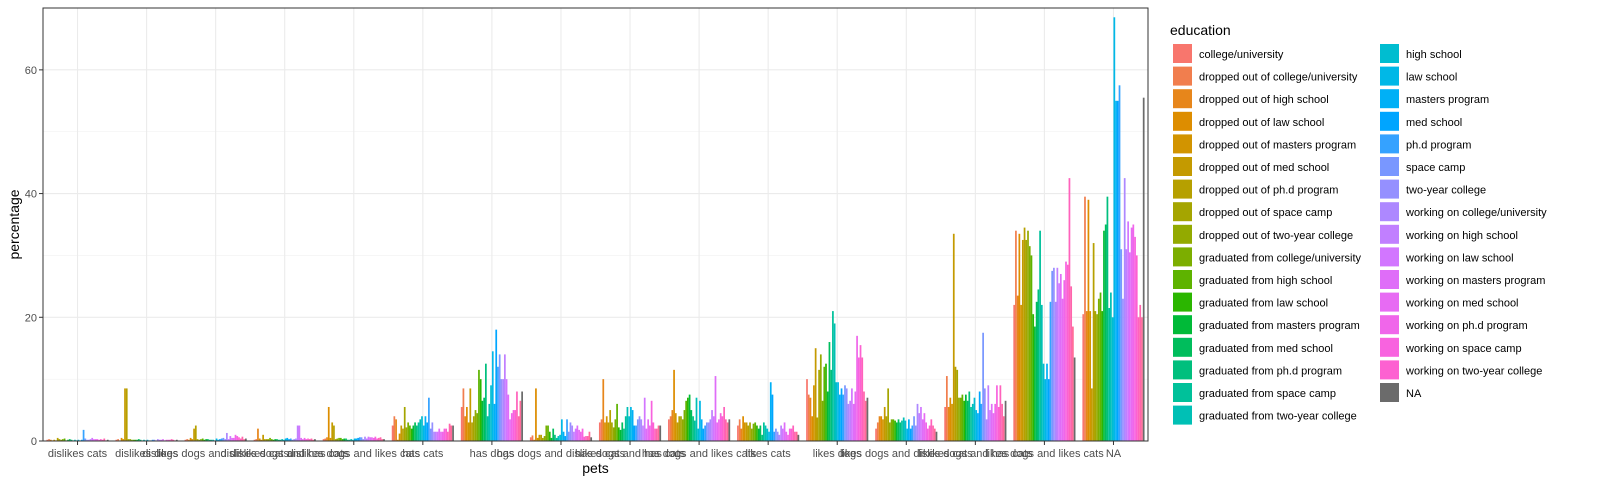 The width and height of the screenshot is (1600, 498). What do you see at coordinates (31, 318) in the screenshot?
I see `y-tick-label: 20` at bounding box center [31, 318].